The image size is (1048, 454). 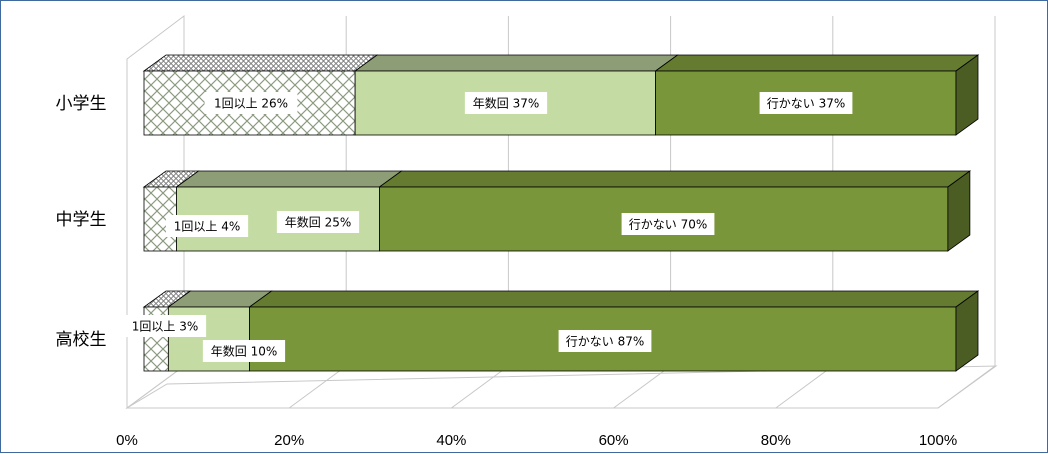 What do you see at coordinates (127, 440) in the screenshot?
I see `x-tick-label-0: 0%` at bounding box center [127, 440].